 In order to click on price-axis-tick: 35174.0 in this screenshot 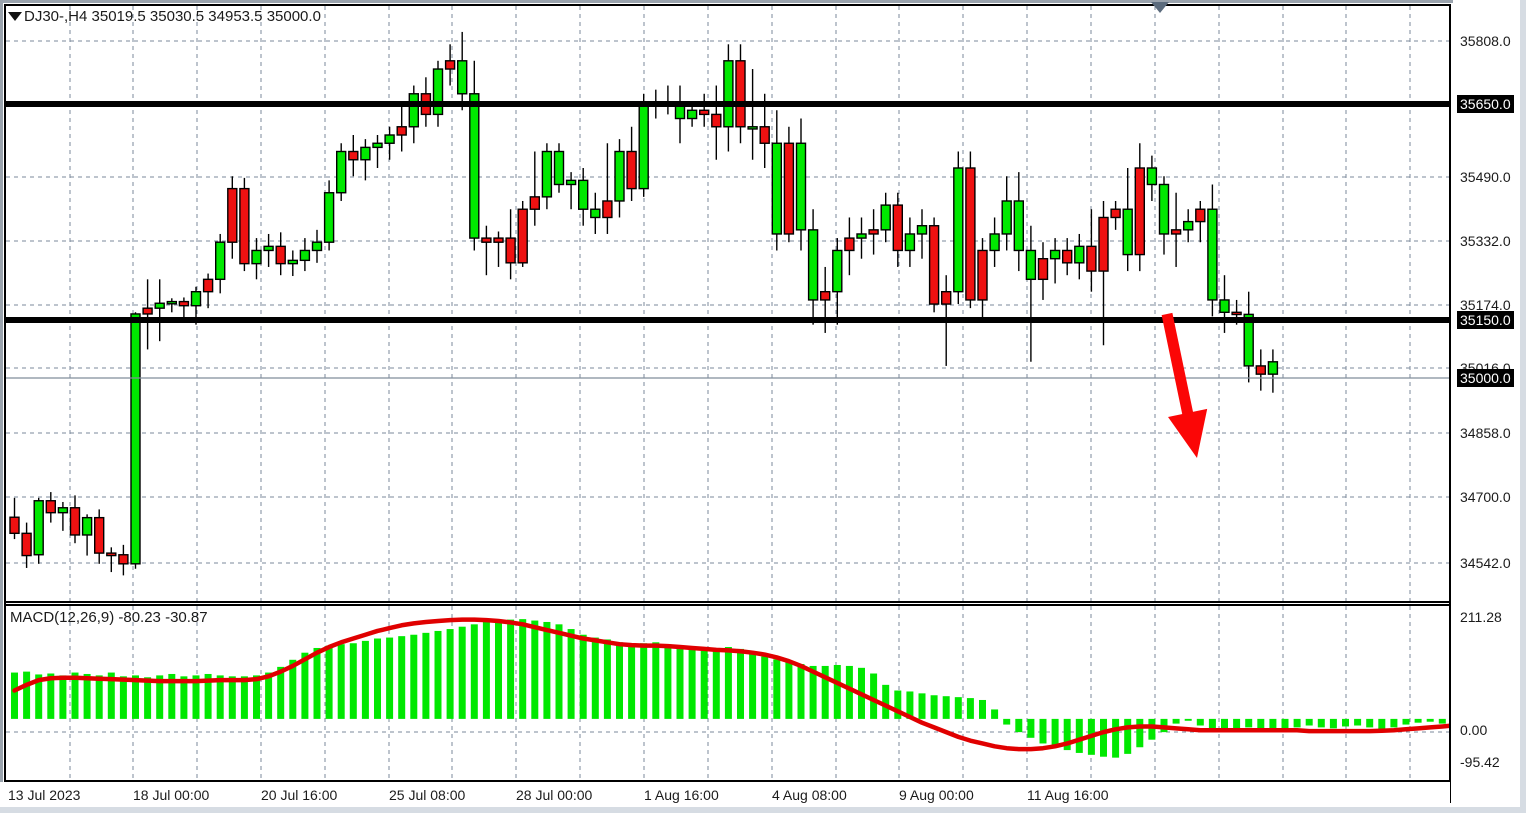, I will do `click(1485, 305)`.